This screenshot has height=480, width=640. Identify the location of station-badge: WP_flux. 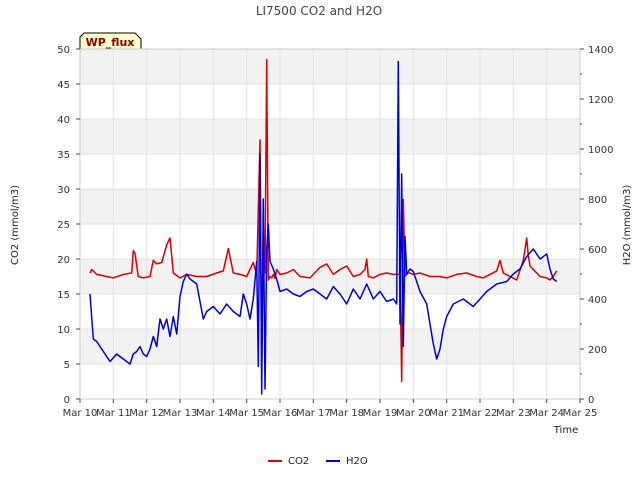
(110, 41).